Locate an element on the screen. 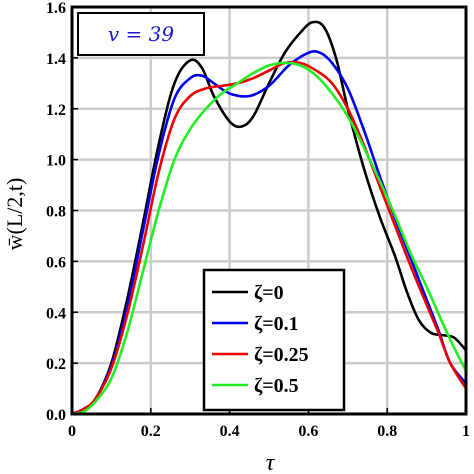  legend-label: ζ=0.5 is located at coordinates (276, 386).